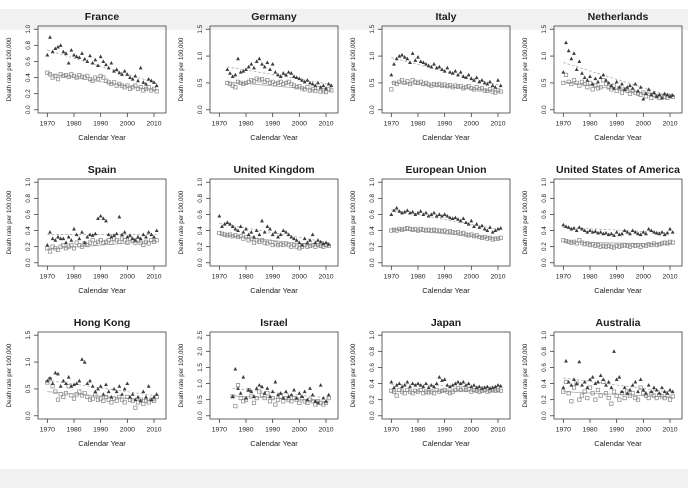  What do you see at coordinates (417, 430) in the screenshot?
I see `x-tick-label: 1980` at bounding box center [417, 430].